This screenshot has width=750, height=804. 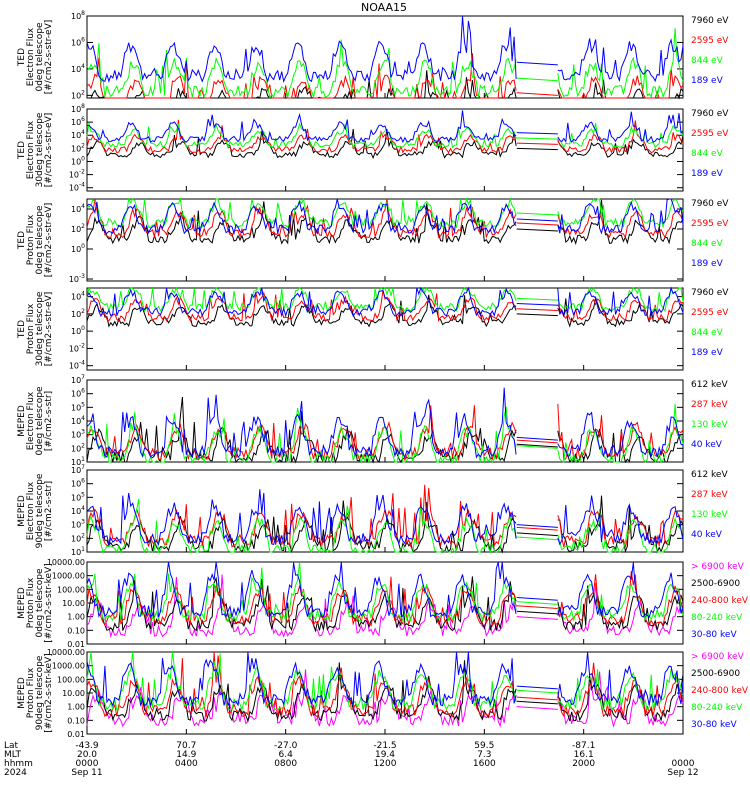 What do you see at coordinates (15, 773) in the screenshot?
I see `footer-row-label: 2024` at bounding box center [15, 773].